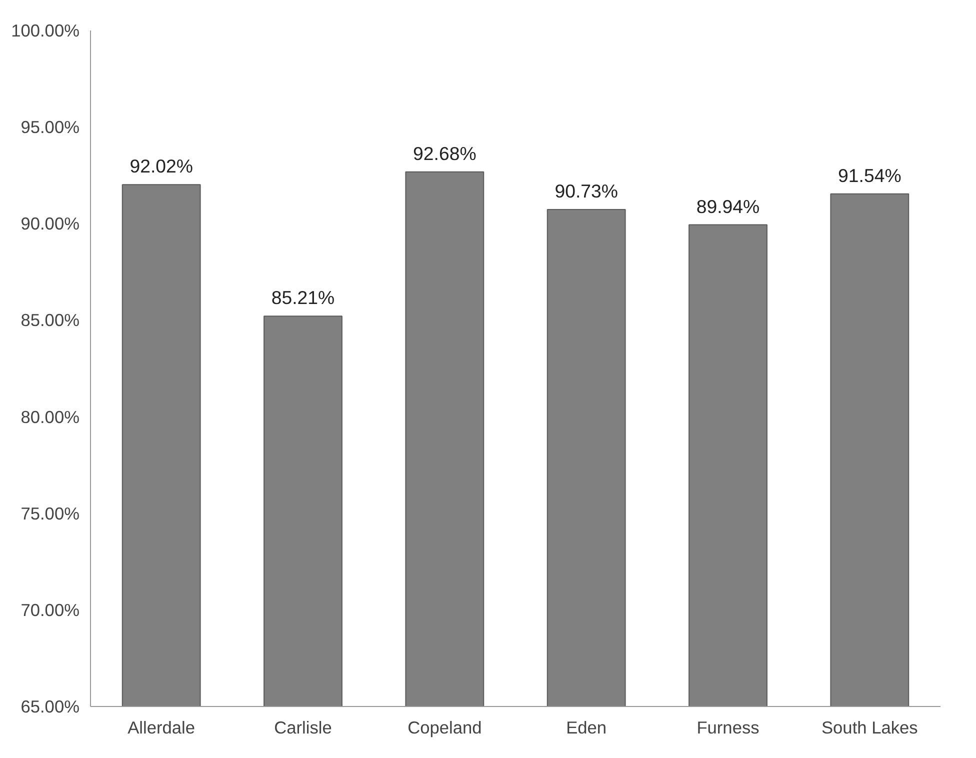 The image size is (976, 758). What do you see at coordinates (50, 127) in the screenshot?
I see `y-tick-label: 95.00%` at bounding box center [50, 127].